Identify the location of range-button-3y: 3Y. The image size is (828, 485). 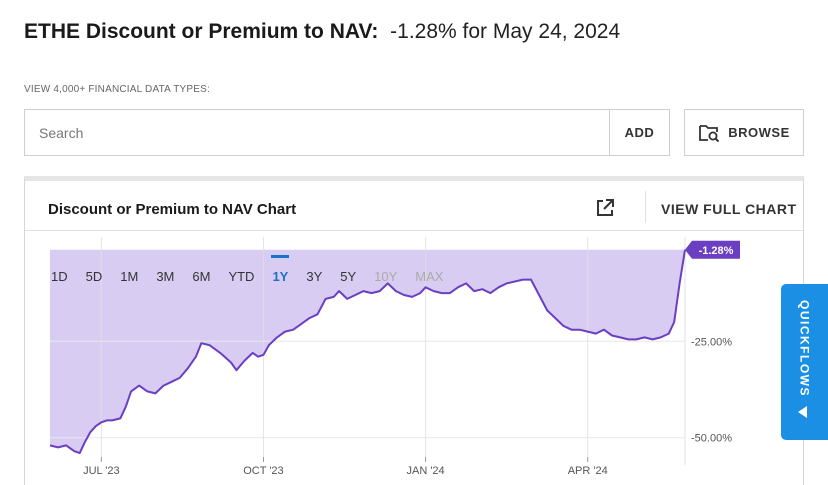
(314, 276).